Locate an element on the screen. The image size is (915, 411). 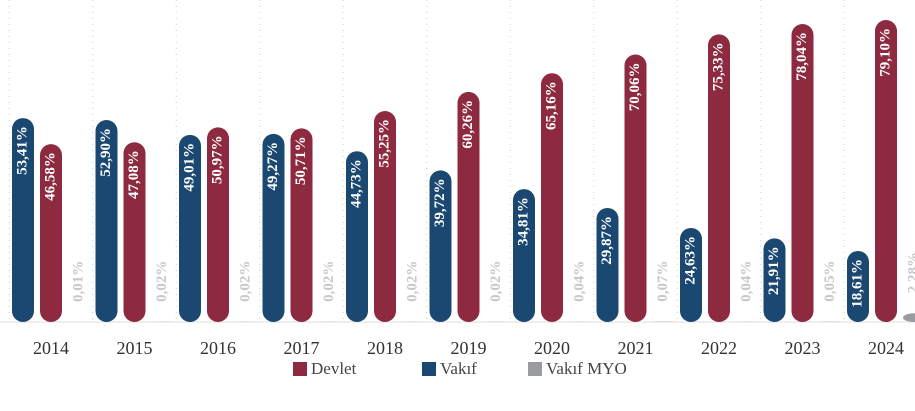
value-label: 50,97% is located at coordinates (217, 159).